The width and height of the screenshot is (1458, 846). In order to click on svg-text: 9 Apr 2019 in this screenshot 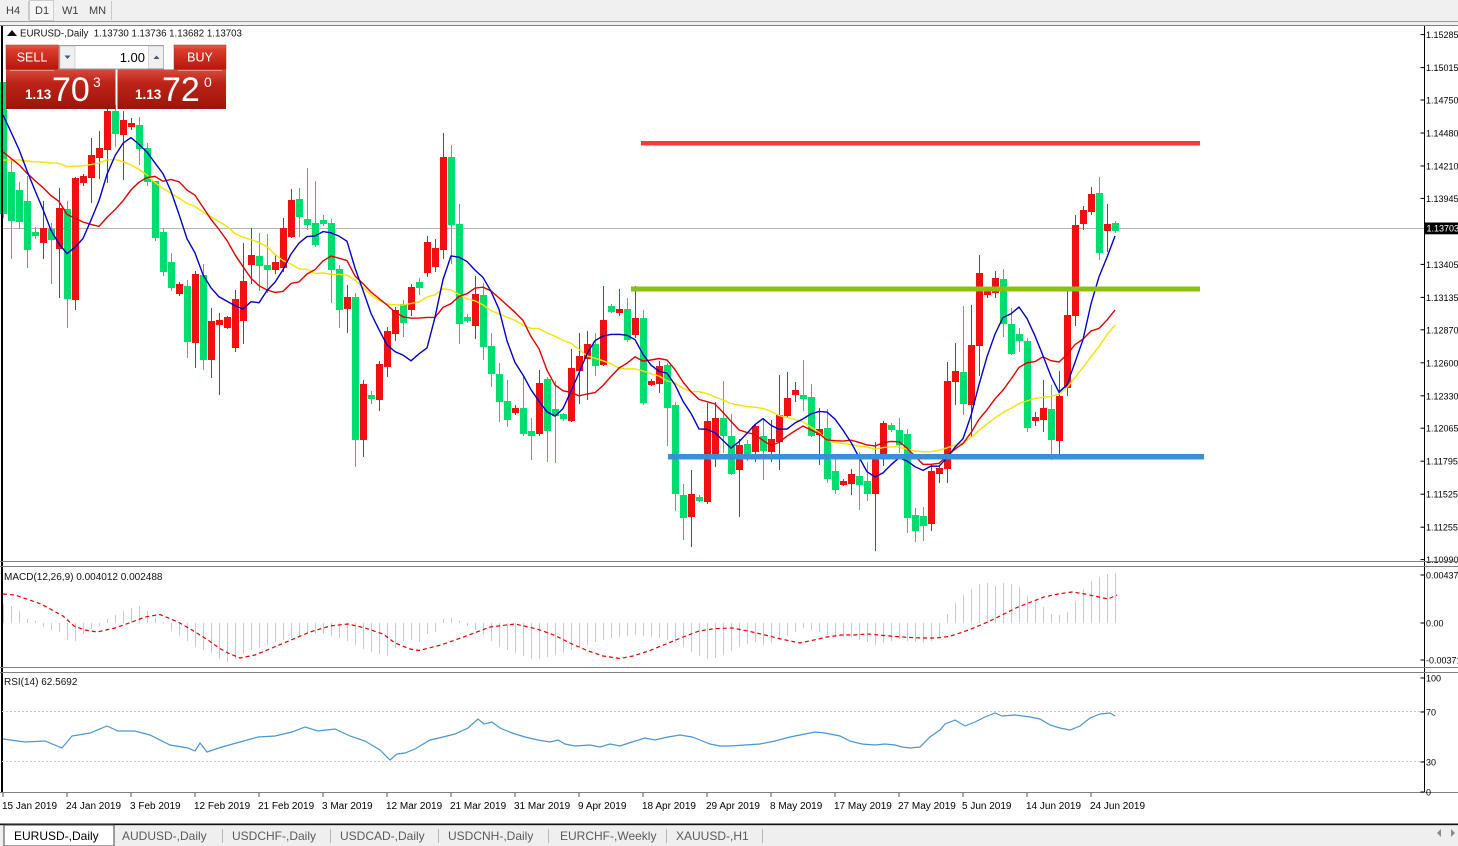, I will do `click(602, 806)`.